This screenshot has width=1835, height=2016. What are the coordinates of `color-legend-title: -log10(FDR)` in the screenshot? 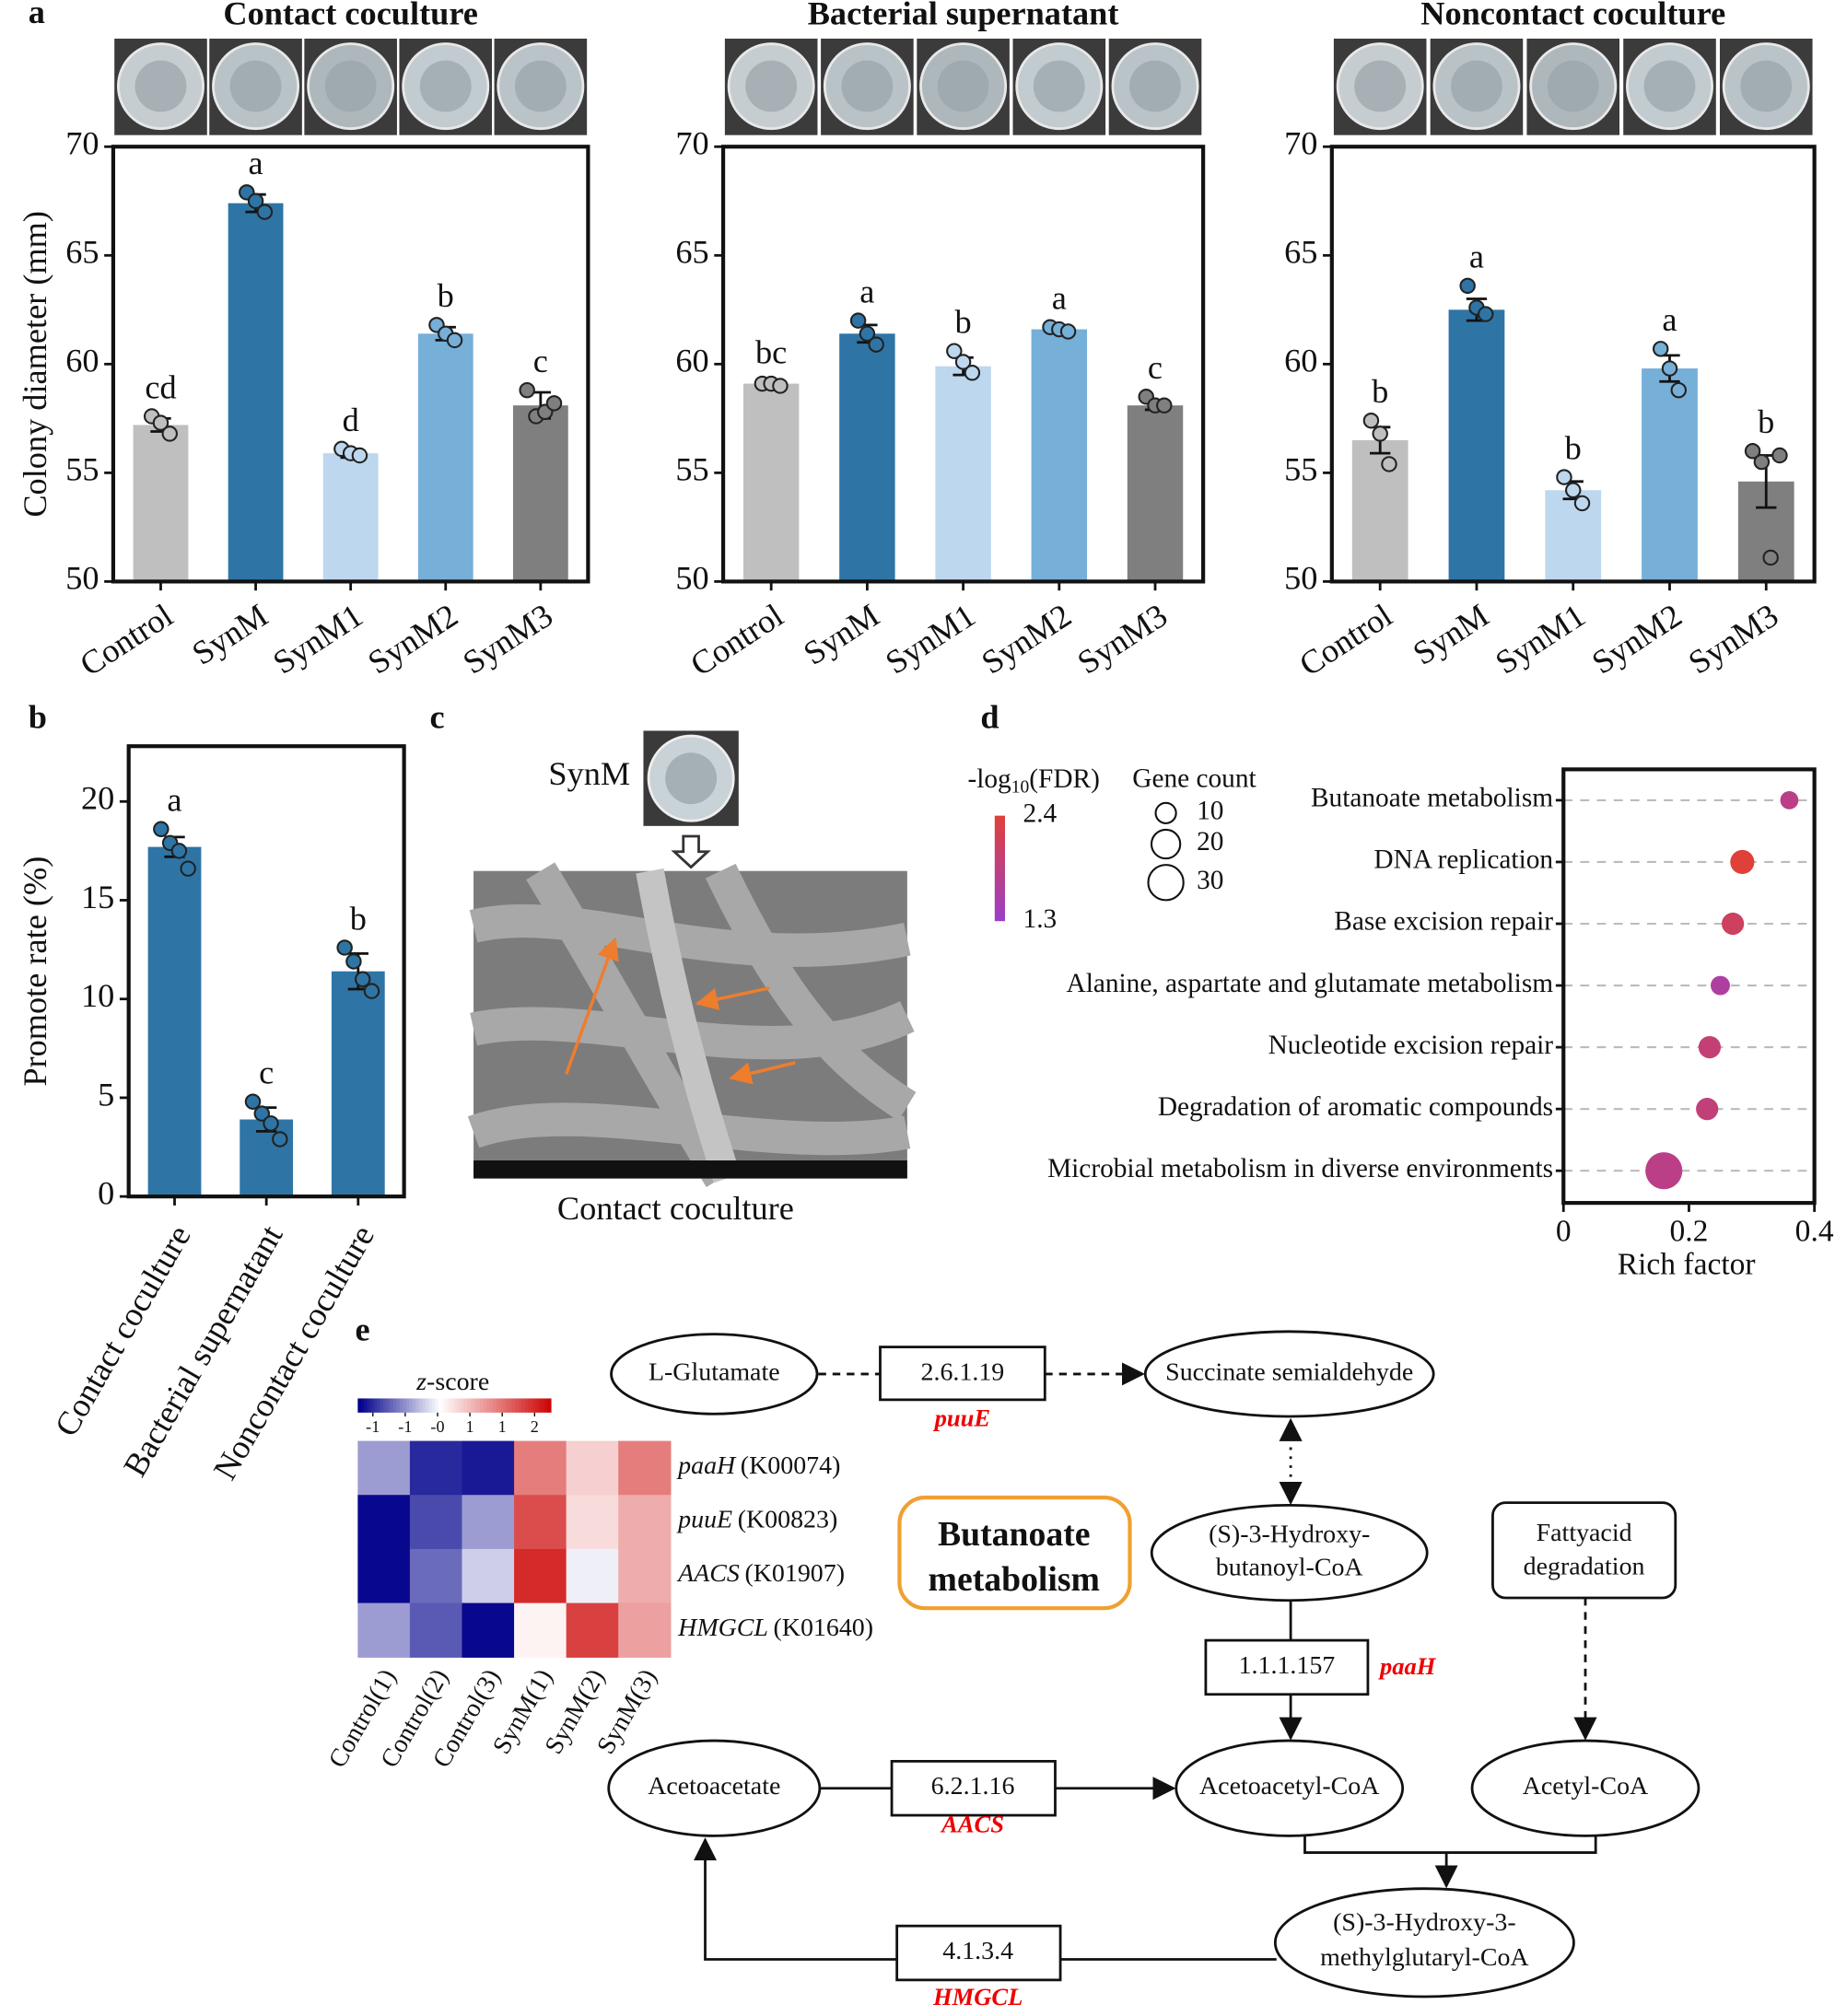 It's located at (1033, 781).